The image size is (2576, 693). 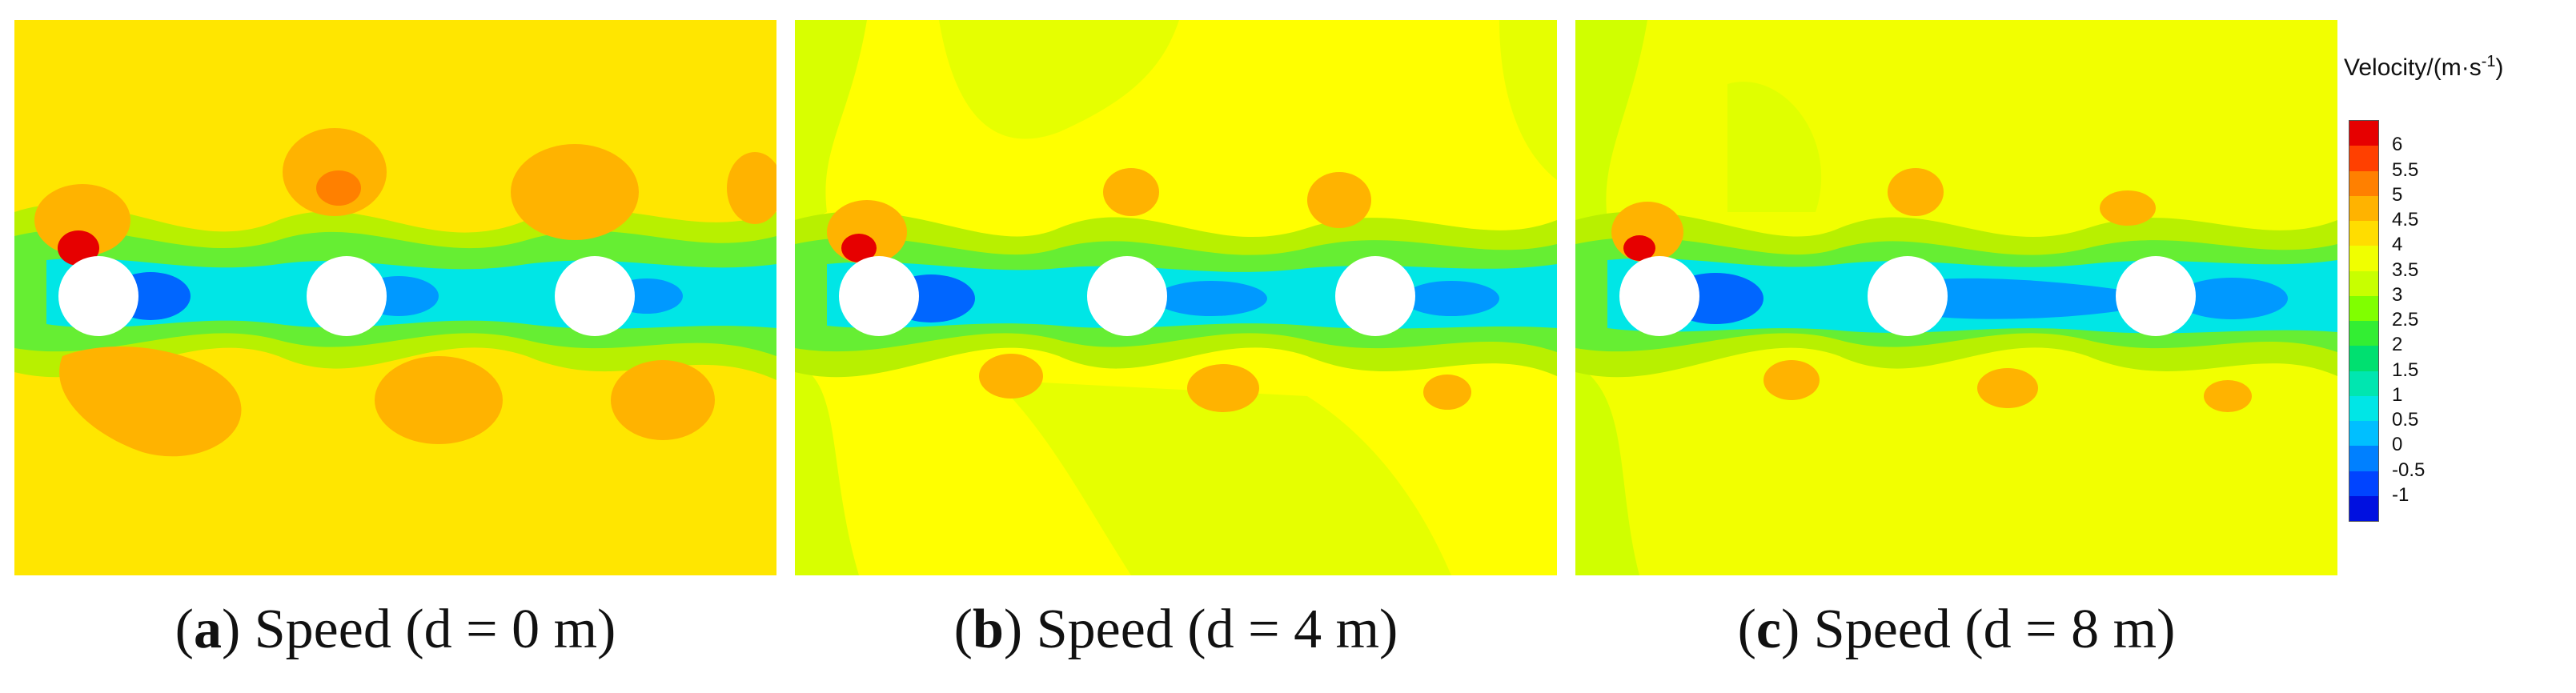 What do you see at coordinates (1223, 477) in the screenshot?
I see `green-lower-mid` at bounding box center [1223, 477].